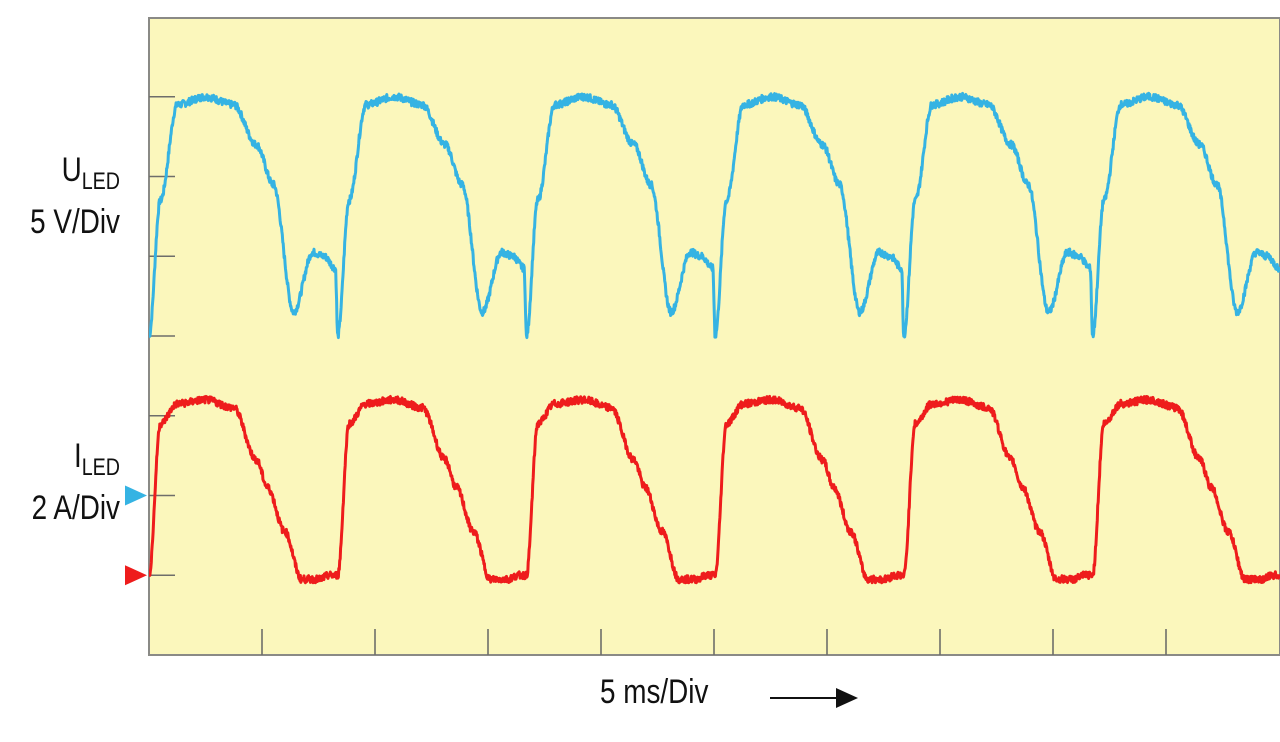 This screenshot has height=742, width=1280. What do you see at coordinates (75, 222) in the screenshot?
I see `uled-scale: 5 V/Div` at bounding box center [75, 222].